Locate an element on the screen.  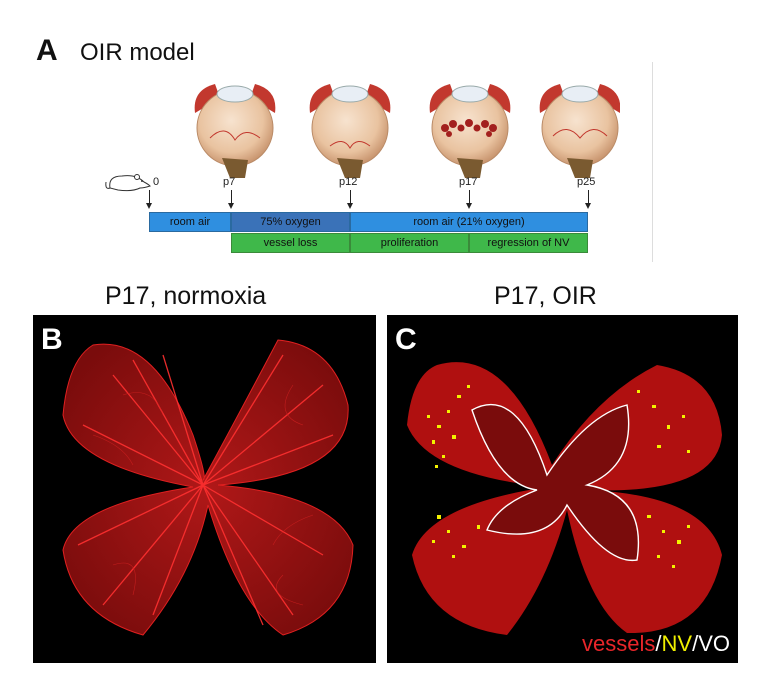
eye-icon-p7 is located at coordinates (235, 131).